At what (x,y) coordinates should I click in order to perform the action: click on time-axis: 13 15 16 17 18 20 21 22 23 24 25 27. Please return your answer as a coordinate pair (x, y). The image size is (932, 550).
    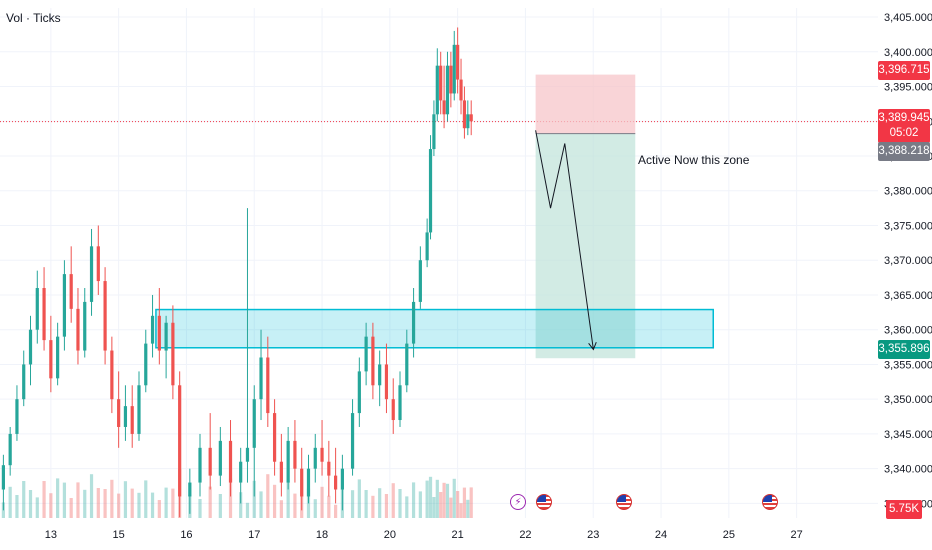
    Looking at the image, I should click on (424, 535).